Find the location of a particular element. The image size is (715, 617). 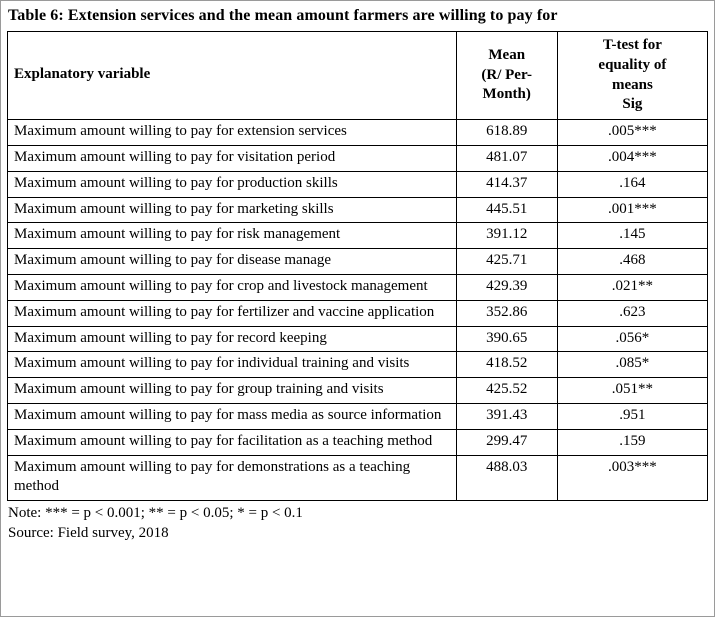

cell-mean: 390.65 is located at coordinates (506, 339).